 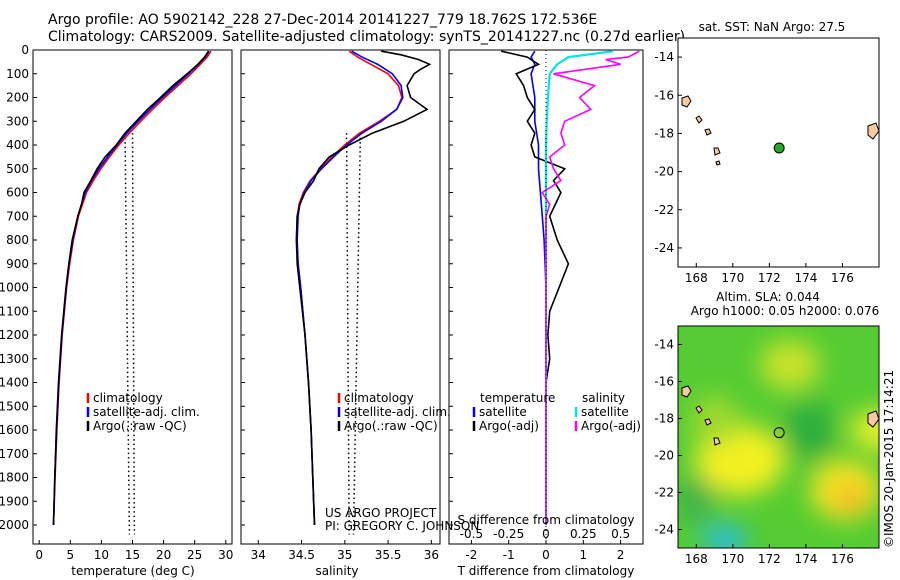 What do you see at coordinates (471, 534) in the screenshot?
I see `top-tick-label: -0.5` at bounding box center [471, 534].